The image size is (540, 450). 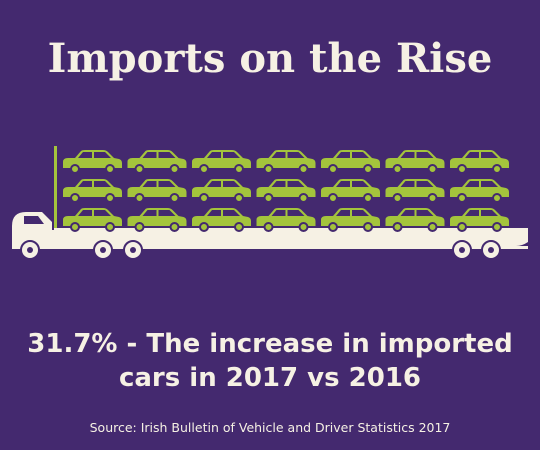 I want to click on rack-pole, so click(x=55, y=188).